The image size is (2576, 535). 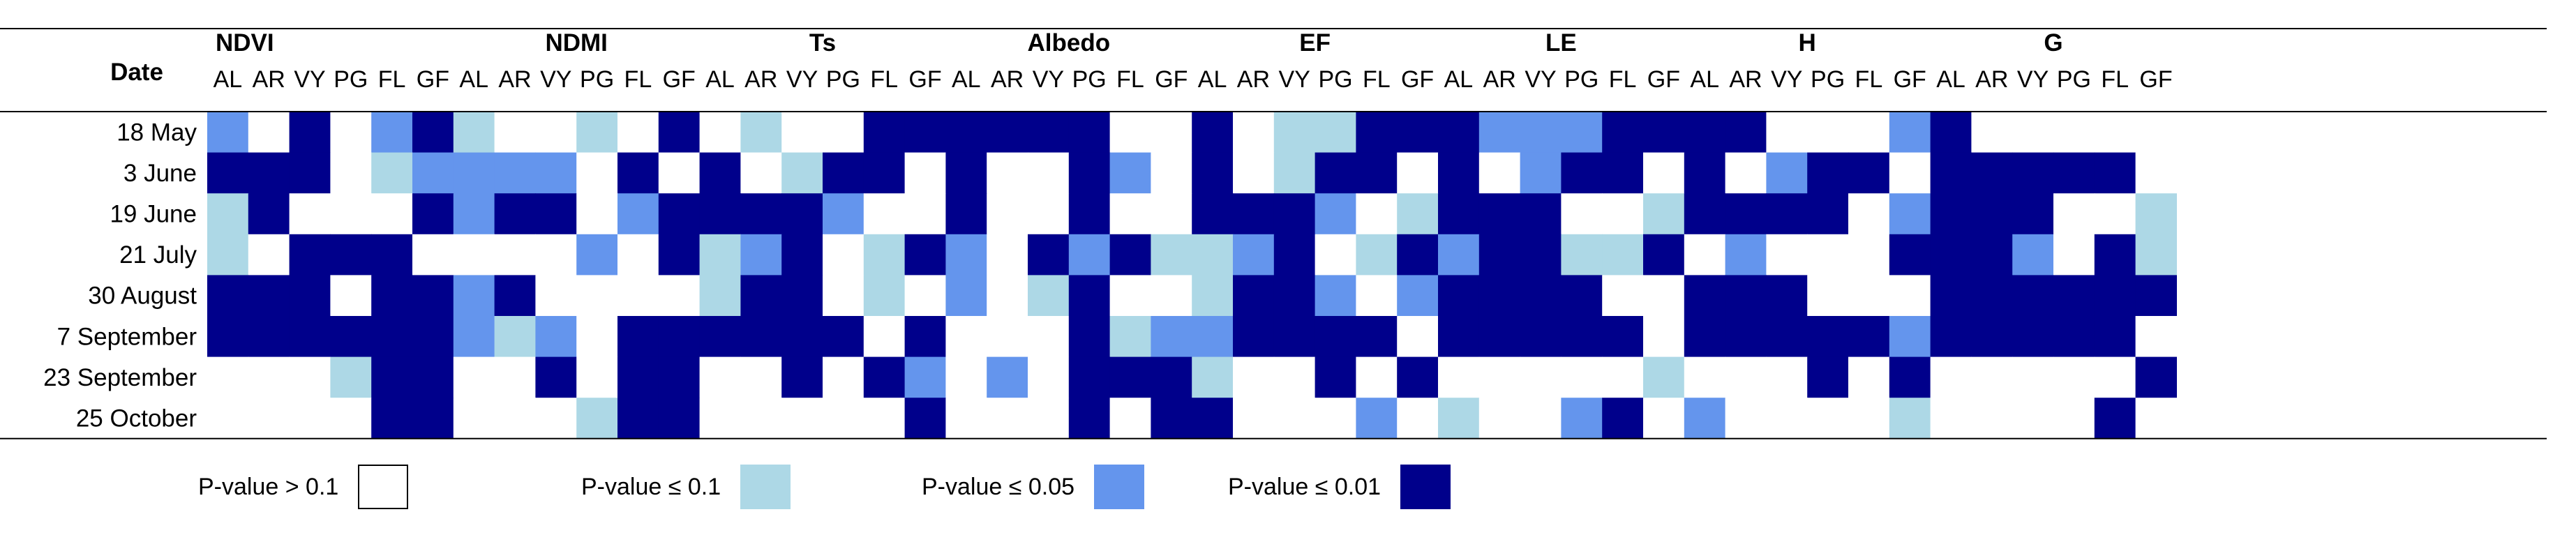 I want to click on legend-label: P-value ≤ 0.01, so click(x=1304, y=486).